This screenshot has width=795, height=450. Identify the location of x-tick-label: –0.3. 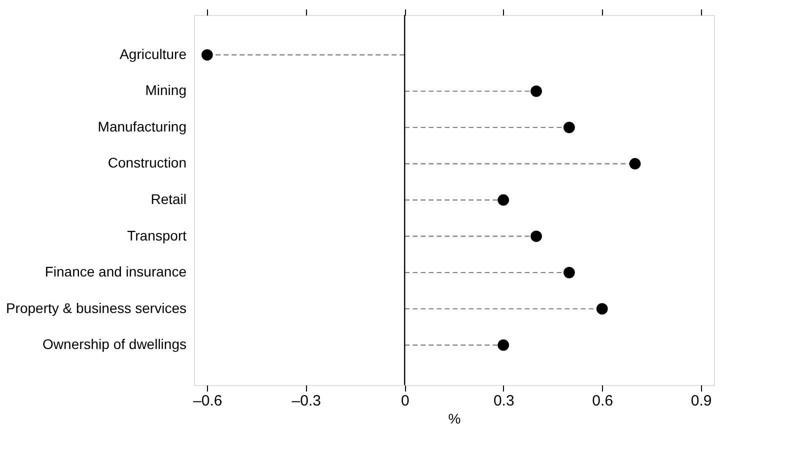
(306, 401).